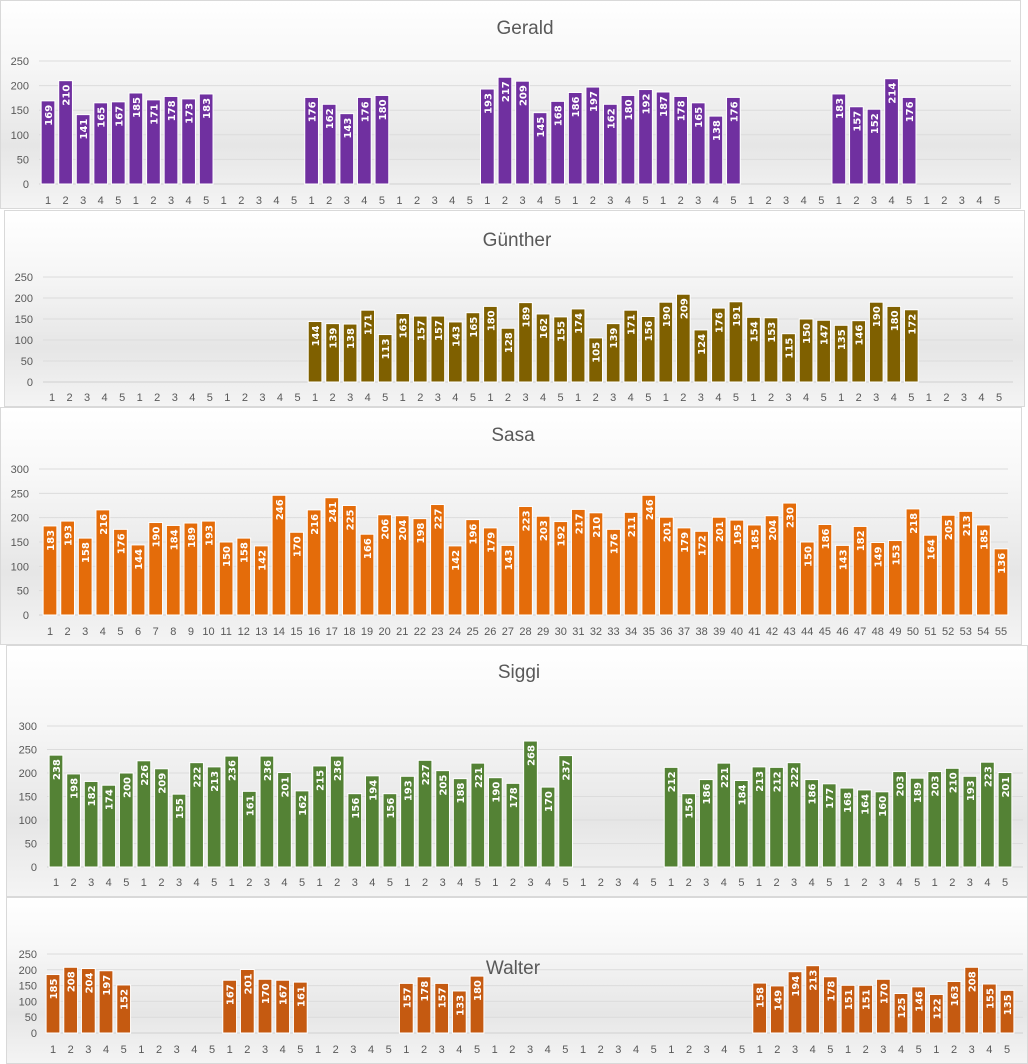 The image size is (1028, 1064). What do you see at coordinates (145, 775) in the screenshot?
I see `data-label: 226` at bounding box center [145, 775].